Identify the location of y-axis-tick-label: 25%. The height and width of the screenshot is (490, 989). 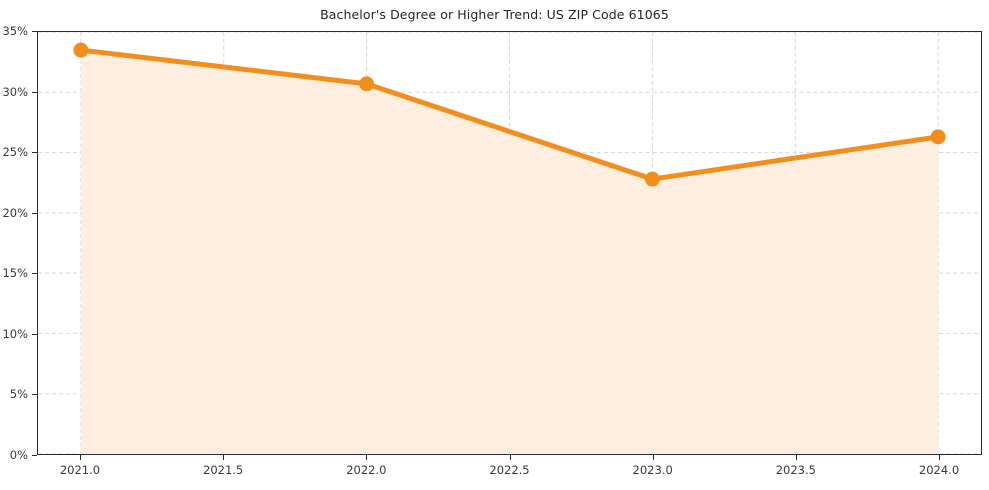
(15, 152).